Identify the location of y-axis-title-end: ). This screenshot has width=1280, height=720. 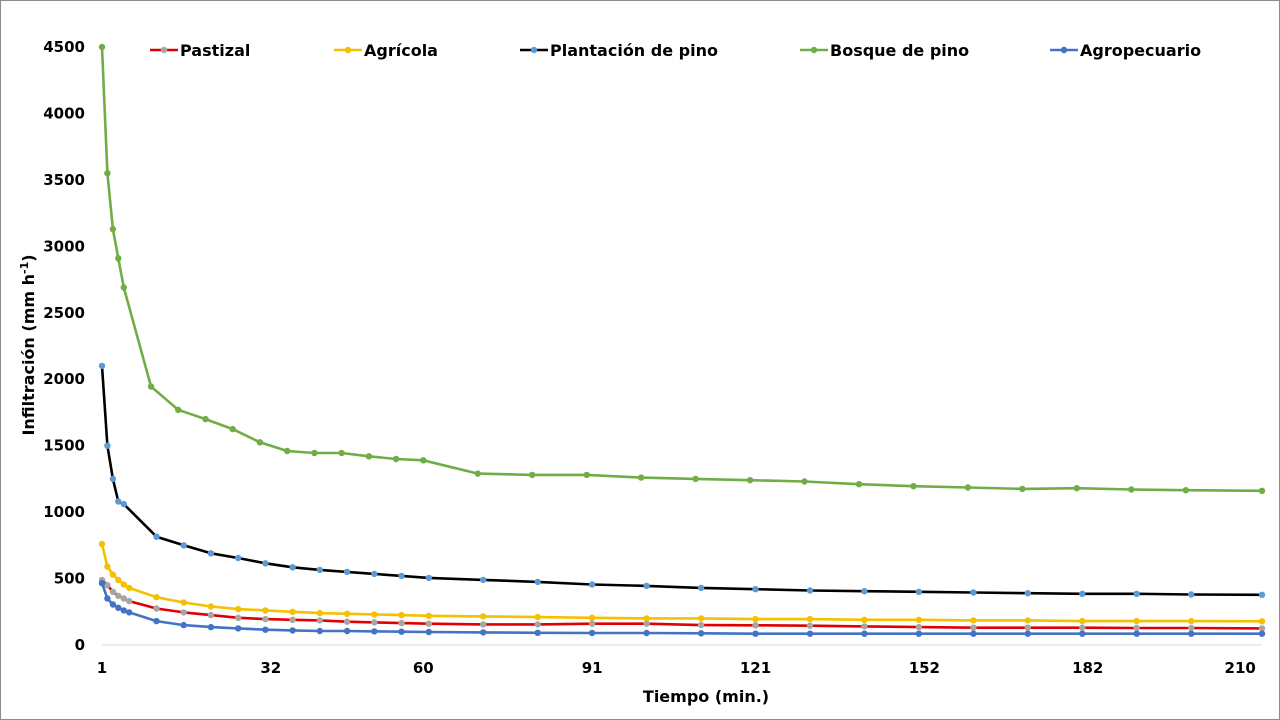
(28, 257).